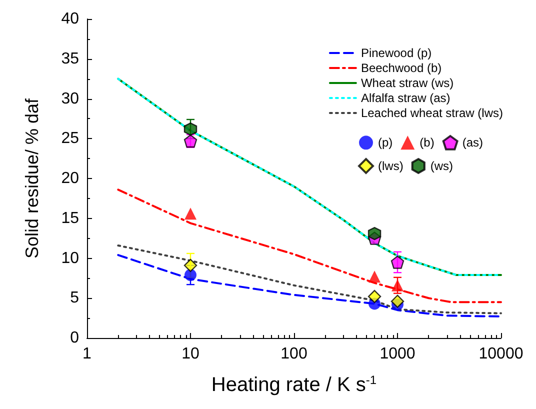 The height and width of the screenshot is (409, 536). What do you see at coordinates (70, 139) in the screenshot?
I see `y-tick-label: 25` at bounding box center [70, 139].